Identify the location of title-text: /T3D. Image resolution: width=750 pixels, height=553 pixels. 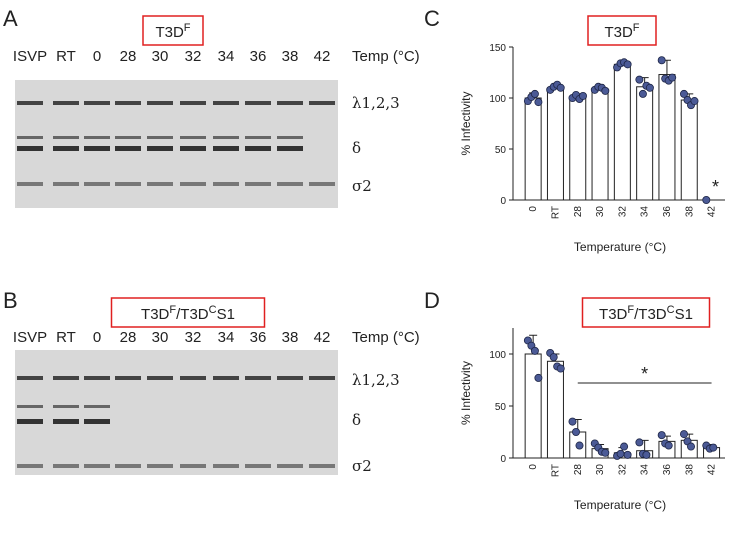
(650, 314).